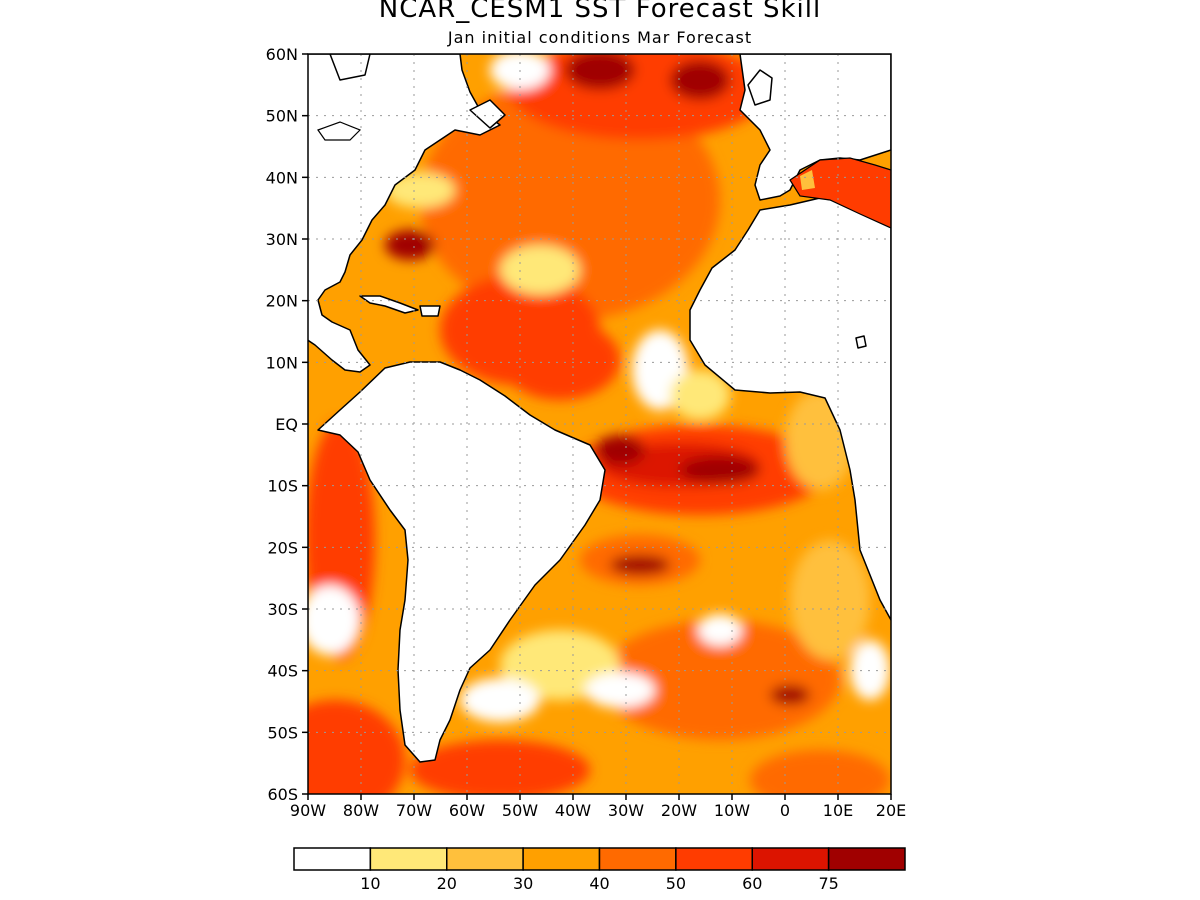 The width and height of the screenshot is (1200, 900). What do you see at coordinates (752, 883) in the screenshot?
I see `colorbar-tick-label: 60` at bounding box center [752, 883].